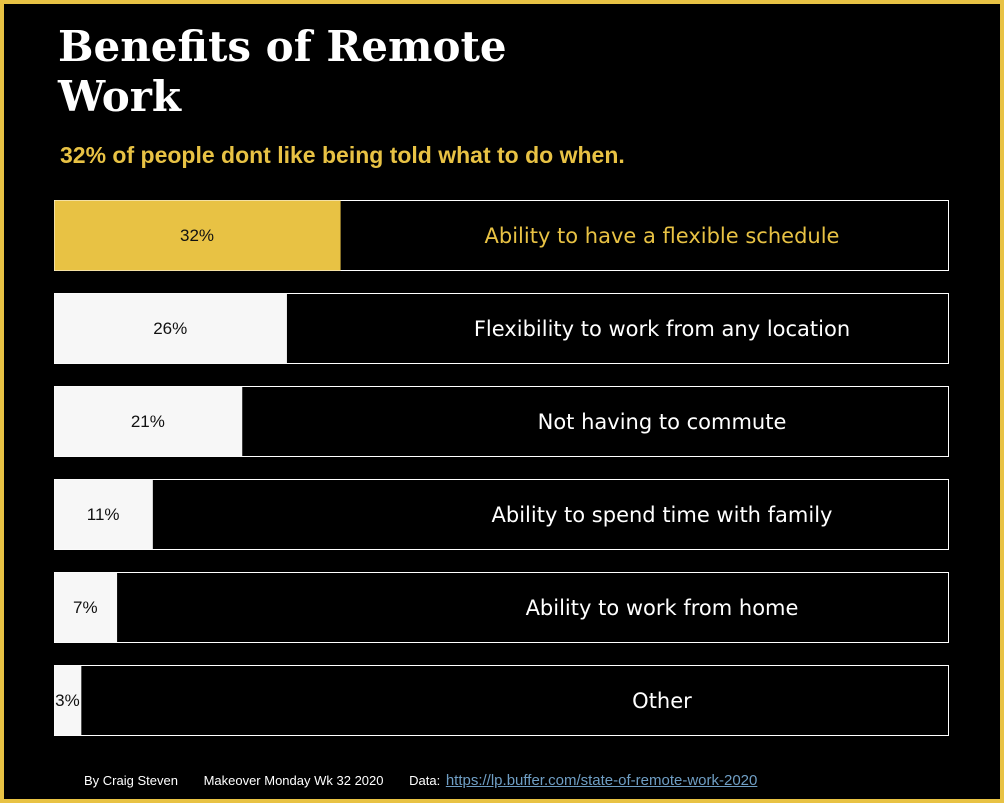 The height and width of the screenshot is (803, 1004). I want to click on bar-value-label: 26%, so click(170, 328).